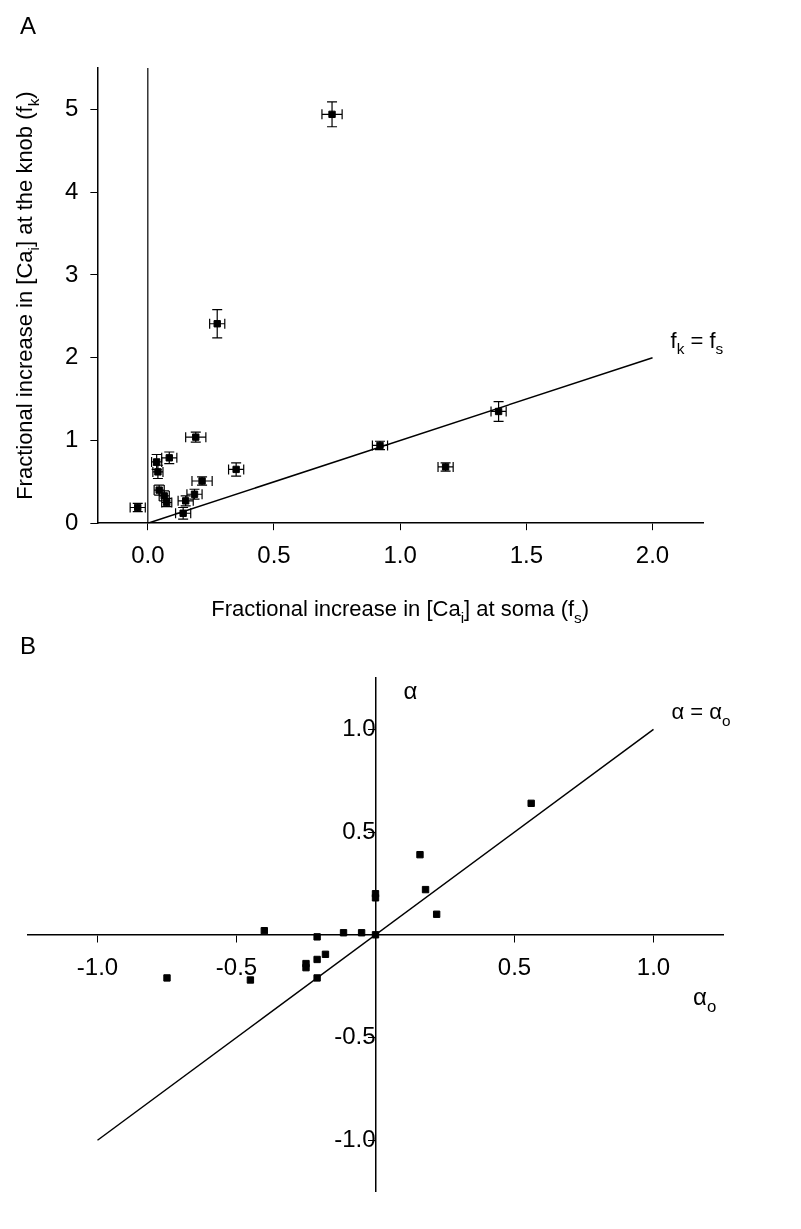 This screenshot has height=1229, width=801. What do you see at coordinates (355, 1138) in the screenshot?
I see `y-tick-label: -1.0` at bounding box center [355, 1138].